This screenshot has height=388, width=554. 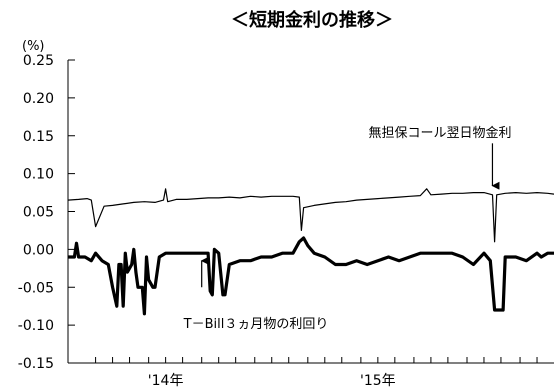 What do you see at coordinates (166, 380) in the screenshot?
I see `x-tick-label: '14年` at bounding box center [166, 380].